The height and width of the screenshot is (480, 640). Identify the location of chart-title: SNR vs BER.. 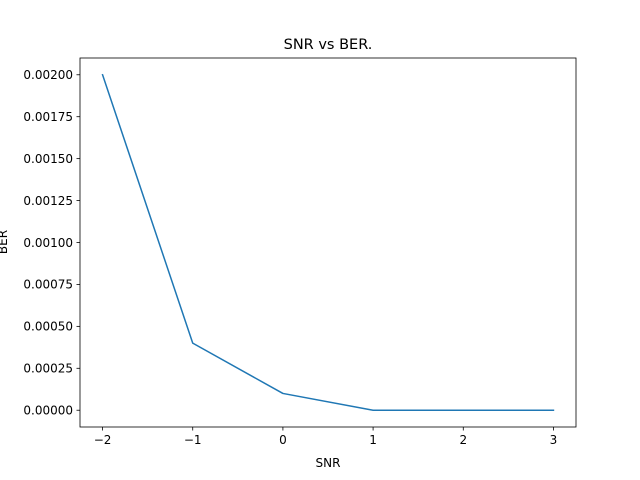
(328, 45).